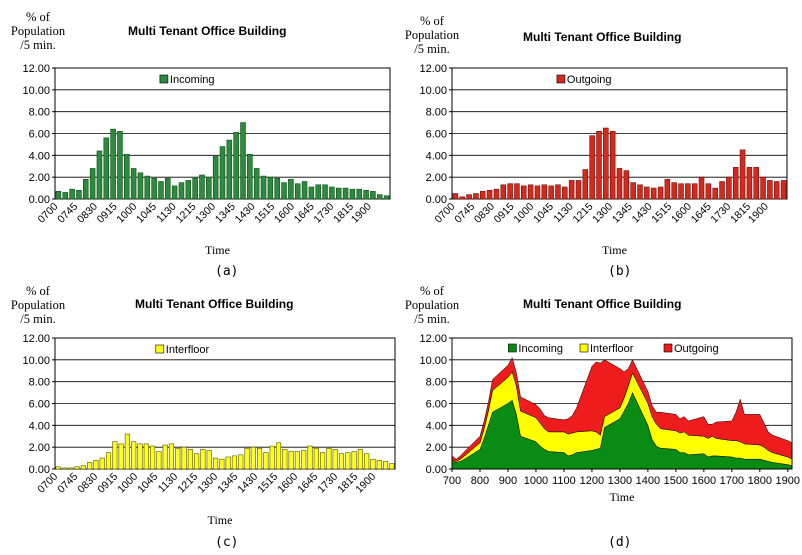 The width and height of the screenshot is (802, 555). Describe the element at coordinates (602, 37) in the screenshot. I see `chart-title-b: Multi Tenant Office Building` at that location.